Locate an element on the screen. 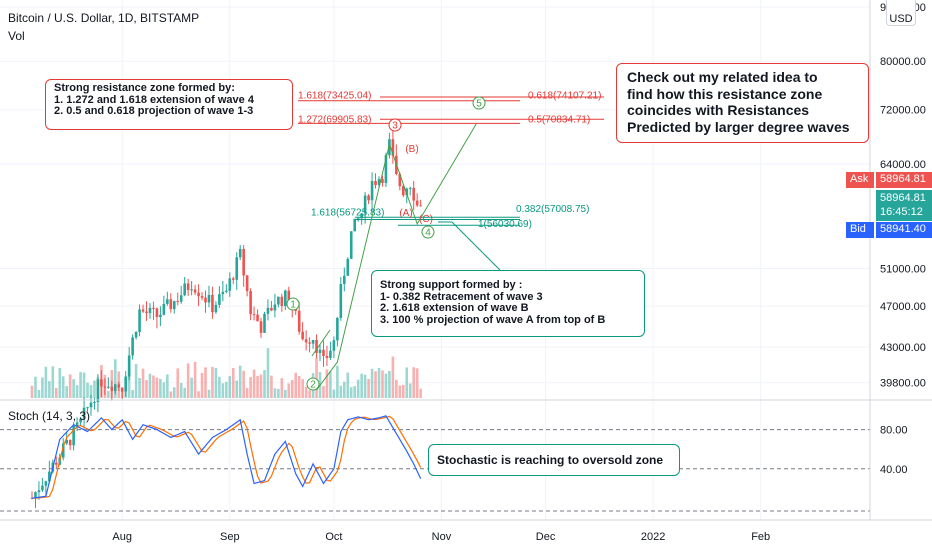  stoch-d-line is located at coordinates (227, 457).